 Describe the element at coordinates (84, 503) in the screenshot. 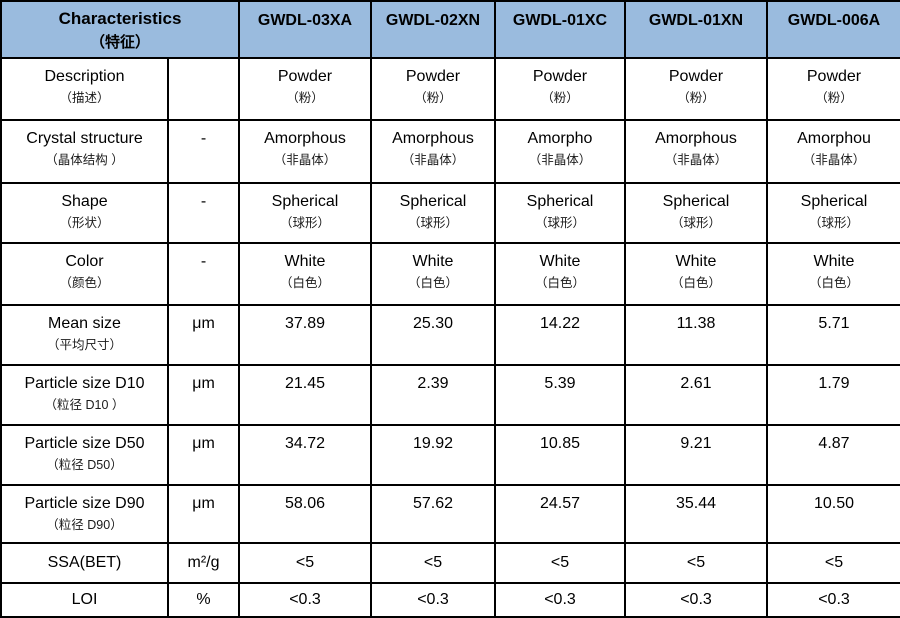

I see `row-label: Particle size D90` at that location.